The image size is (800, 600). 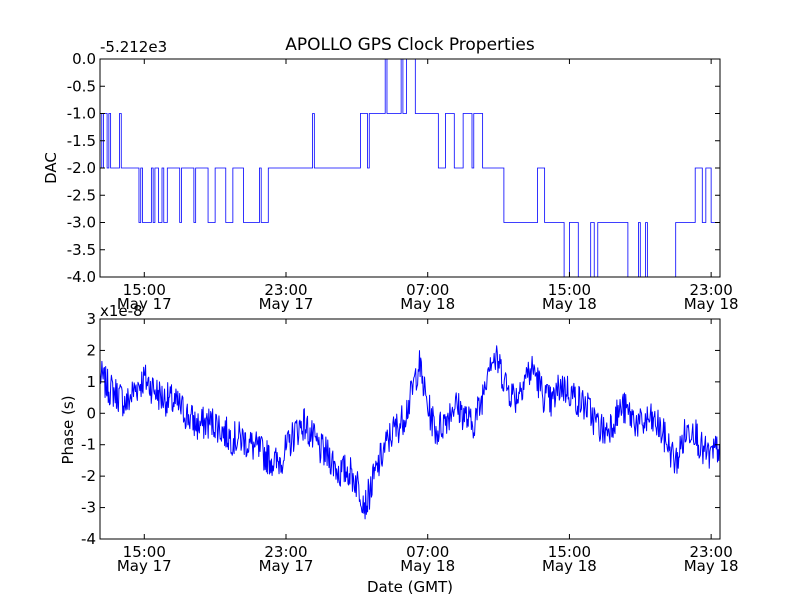 I want to click on chart-title: APOLLO GPS Clock Properties, so click(x=410, y=45).